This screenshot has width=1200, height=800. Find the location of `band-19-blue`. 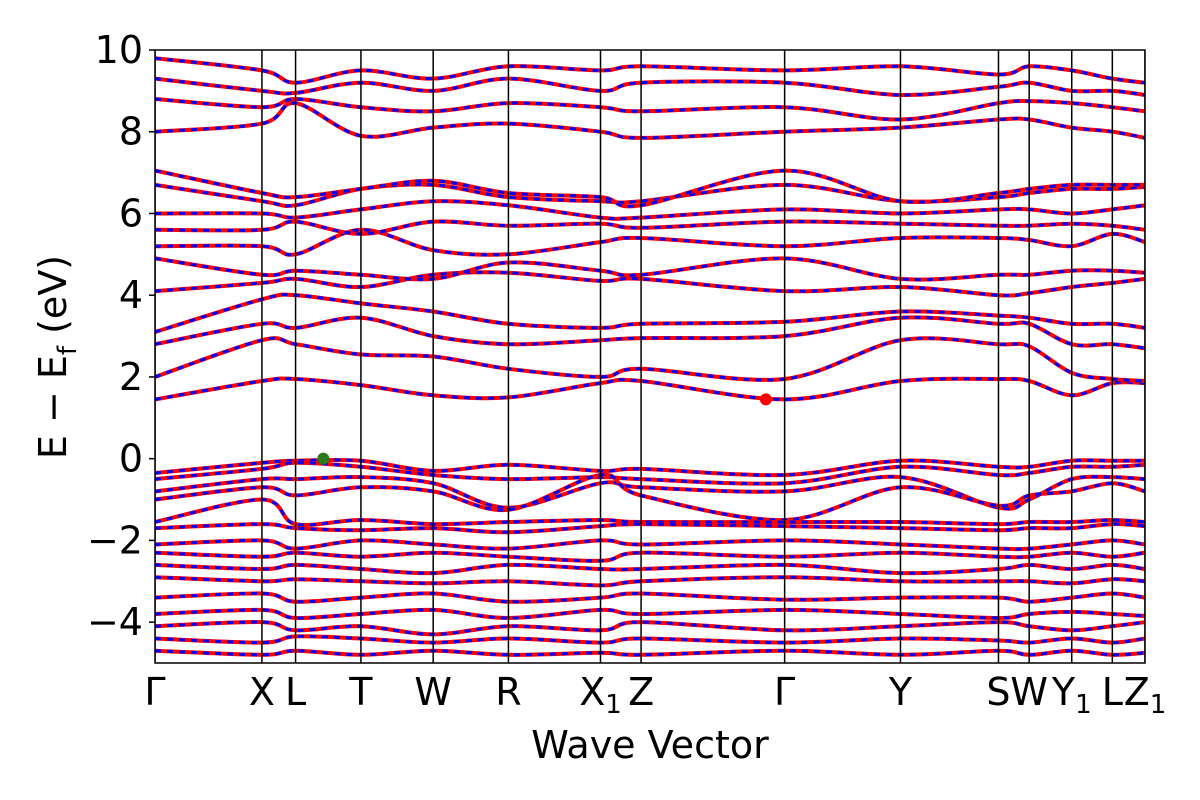

band-19-blue is located at coordinates (650, 512).